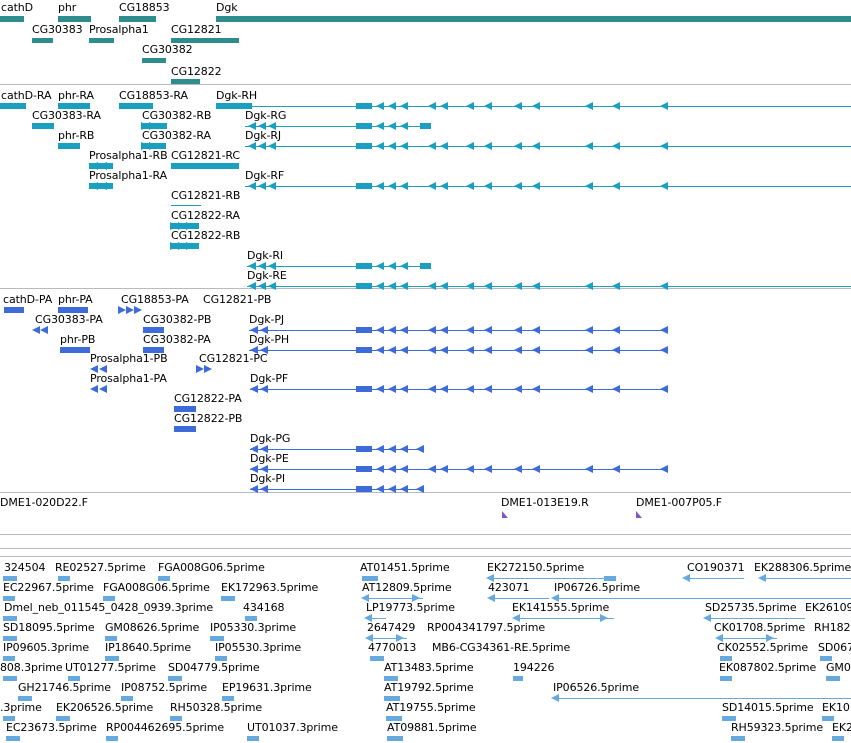  I want to click on feature-label: EK10, so click(836, 707).